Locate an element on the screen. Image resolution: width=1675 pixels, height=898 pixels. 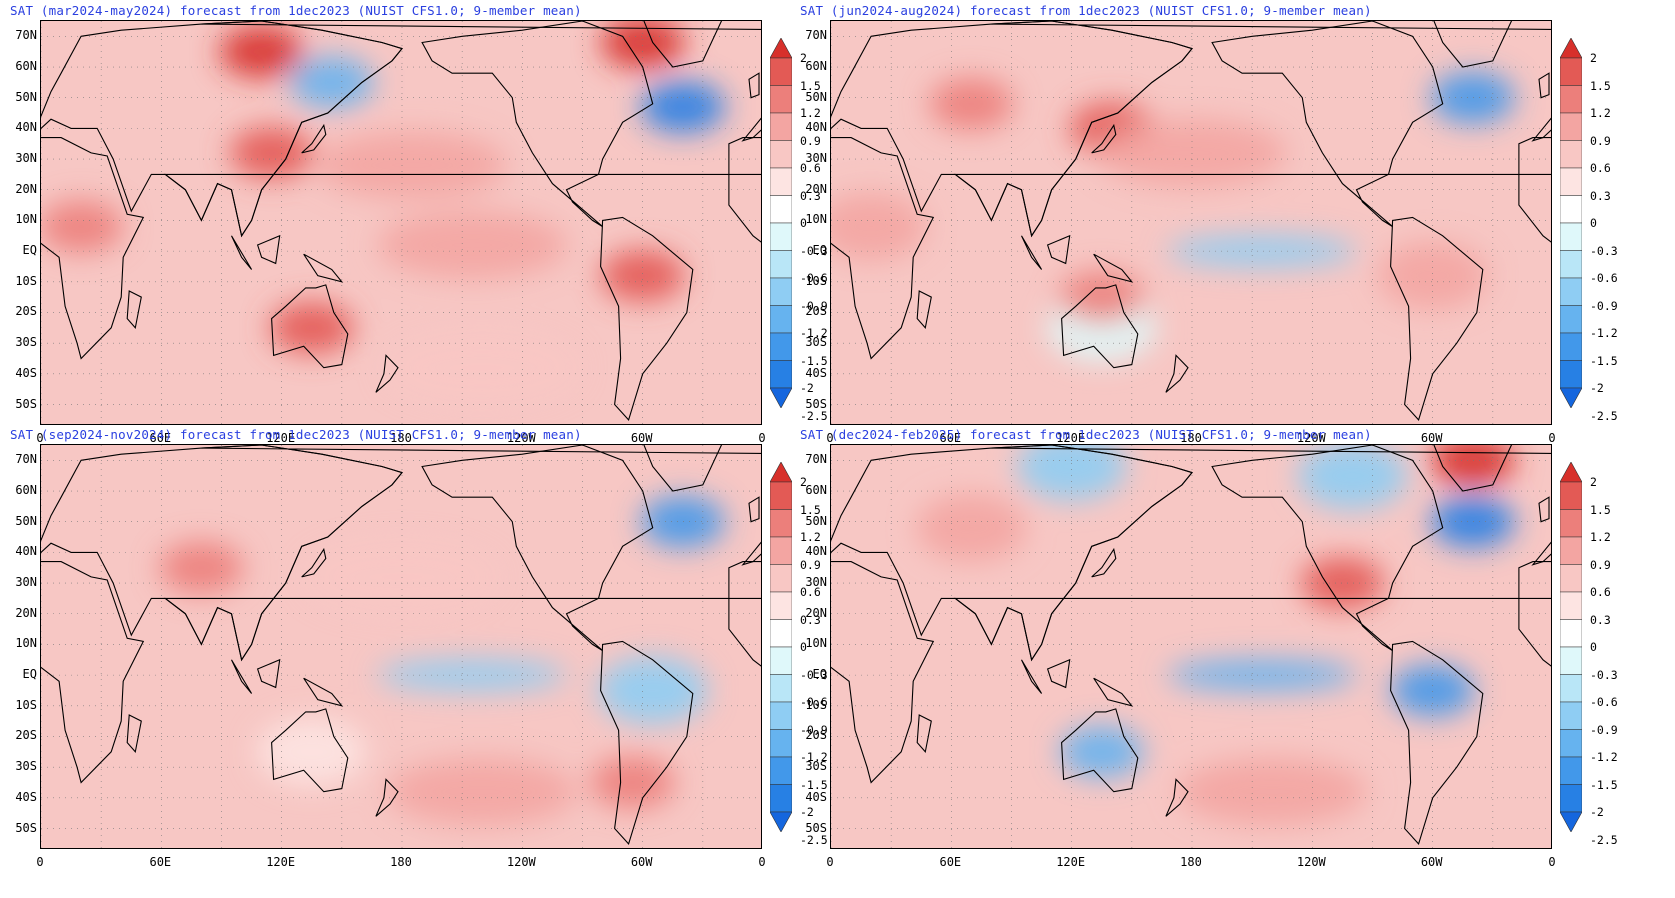
lat-tick-label: 50N is located at coordinates (26, 520).